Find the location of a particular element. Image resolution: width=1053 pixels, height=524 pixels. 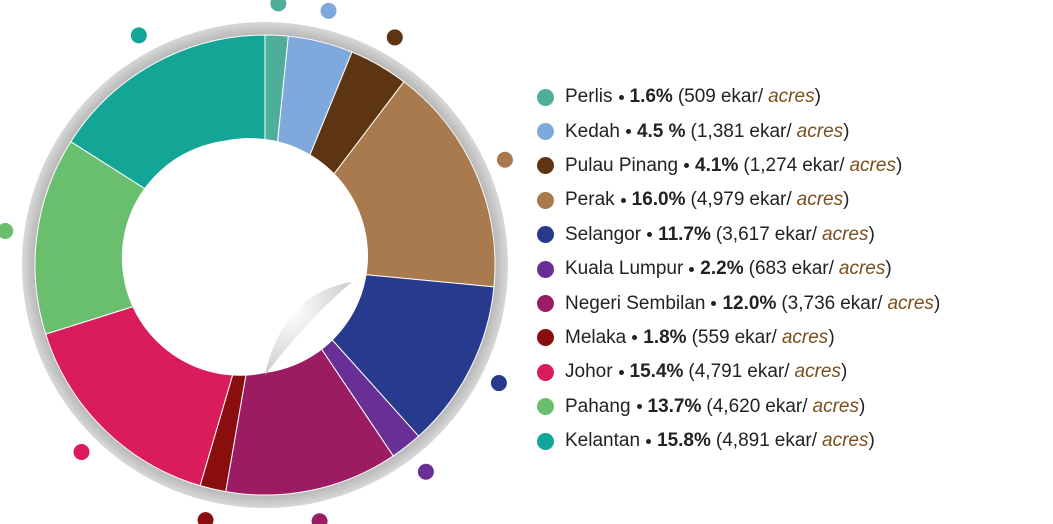

legend-label: Kelantan is located at coordinates (603, 441).